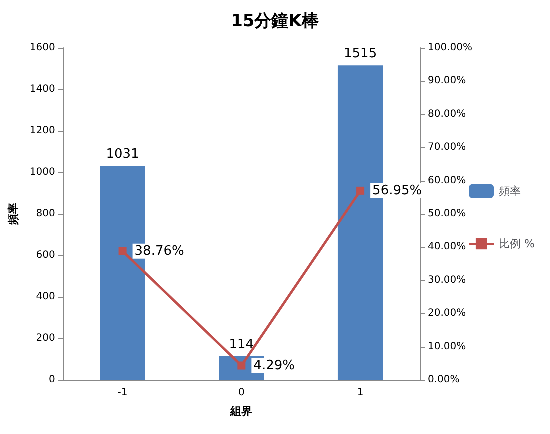 This screenshot has height=434, width=550. What do you see at coordinates (447, 280) in the screenshot?
I see `y2-tick-label: 30.00%` at bounding box center [447, 280].